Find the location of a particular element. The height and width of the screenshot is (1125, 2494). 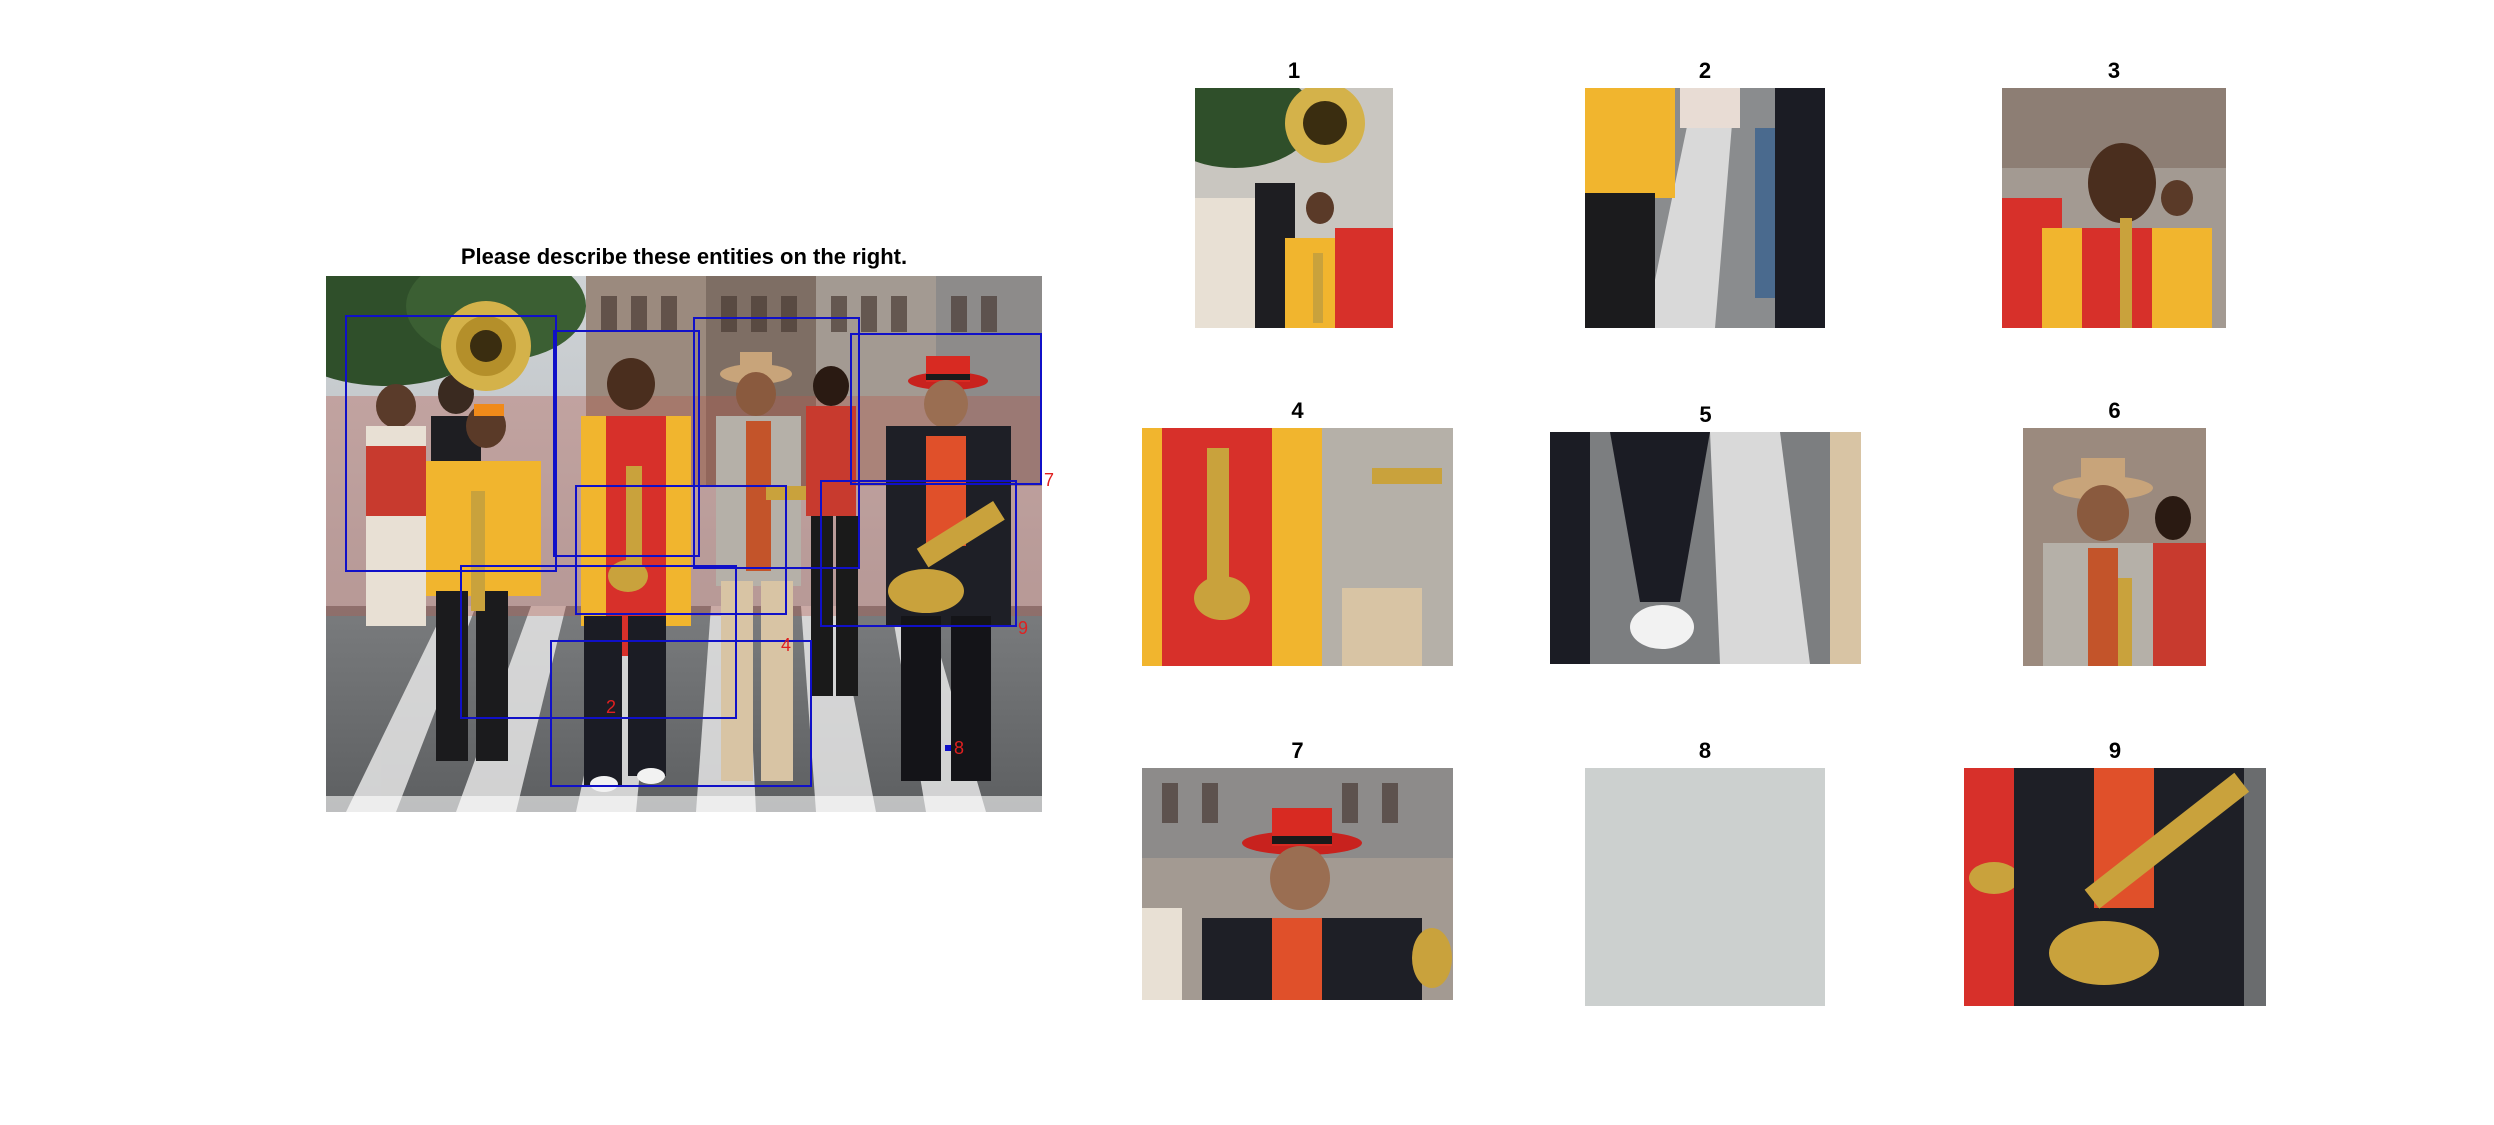

entity-label-1: 1 is located at coordinates (1294, 70).